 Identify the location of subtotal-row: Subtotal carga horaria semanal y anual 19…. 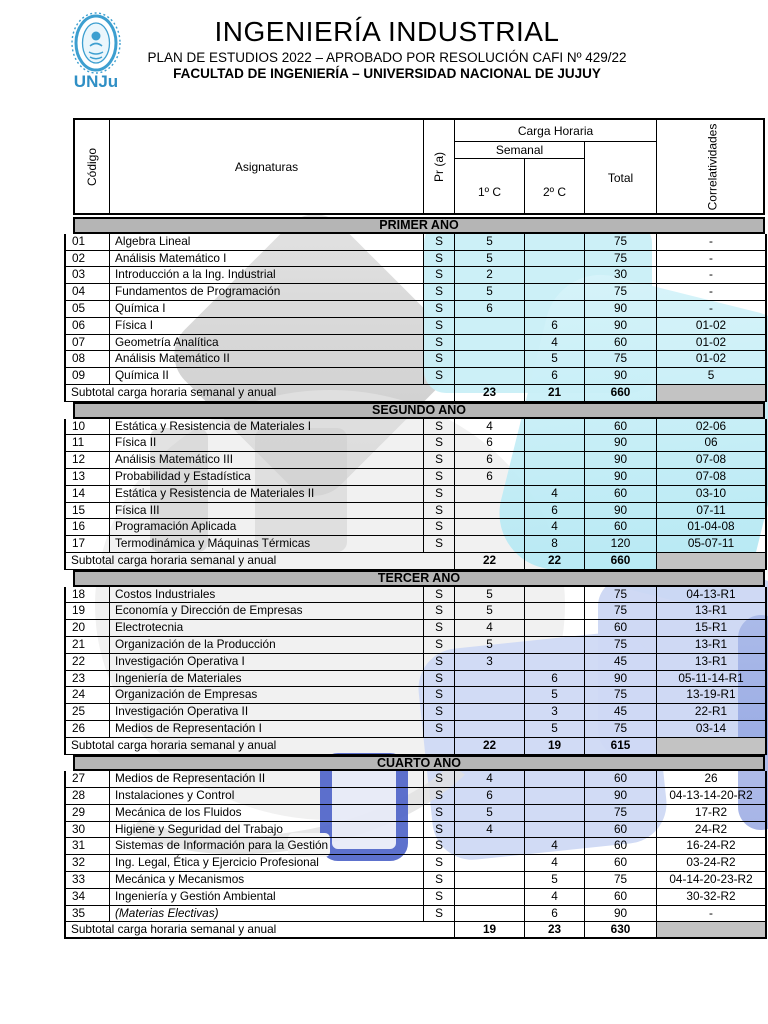
(415, 931).